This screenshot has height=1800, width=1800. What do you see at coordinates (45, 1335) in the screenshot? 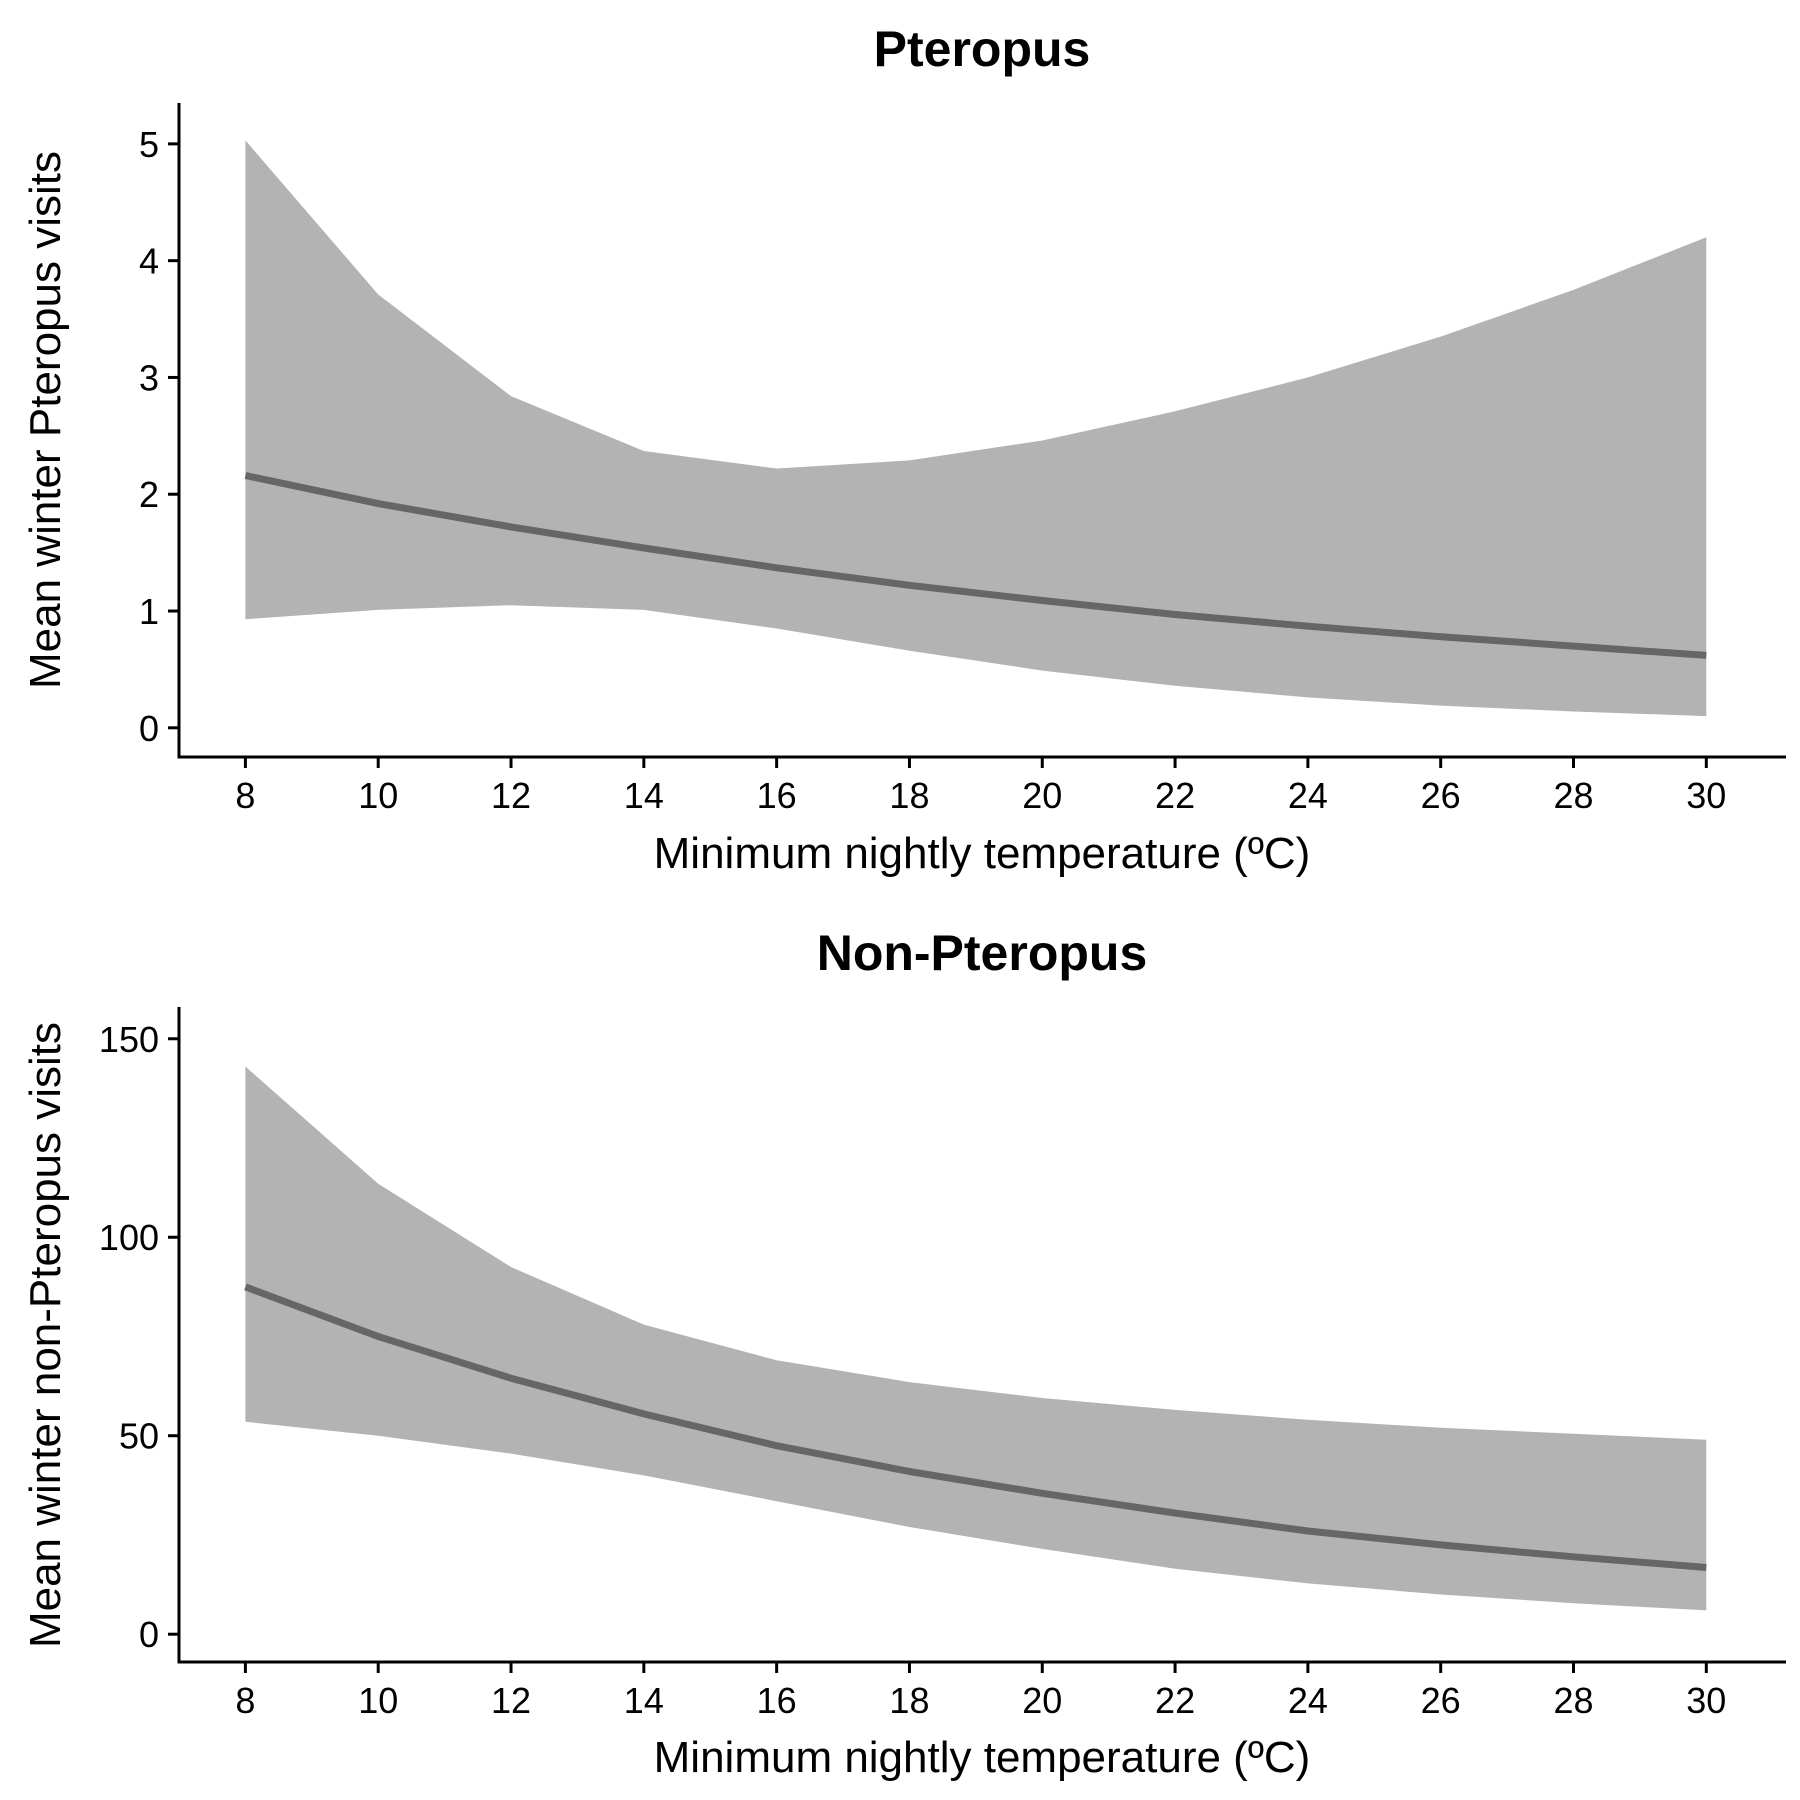
I see `y-axis-label: Mean winter non-Pteropus visits` at bounding box center [45, 1335].